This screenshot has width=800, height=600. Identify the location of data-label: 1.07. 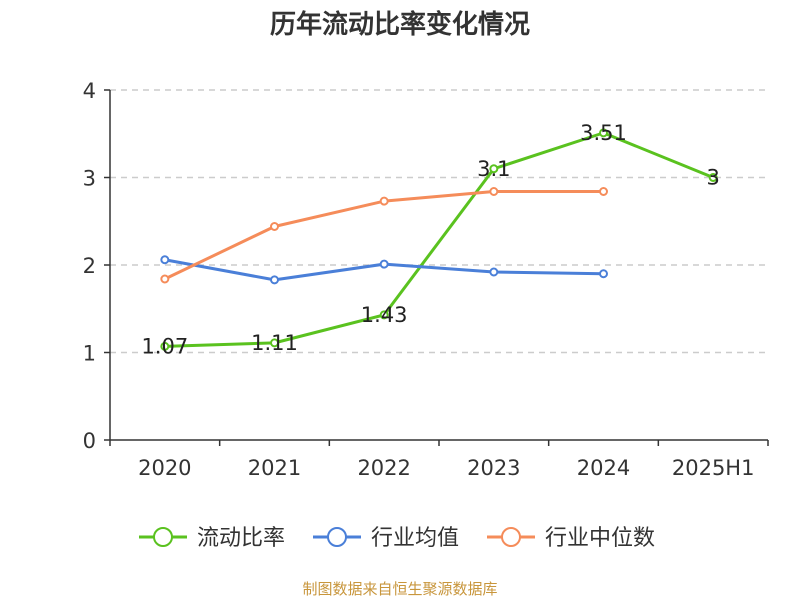
(164, 346).